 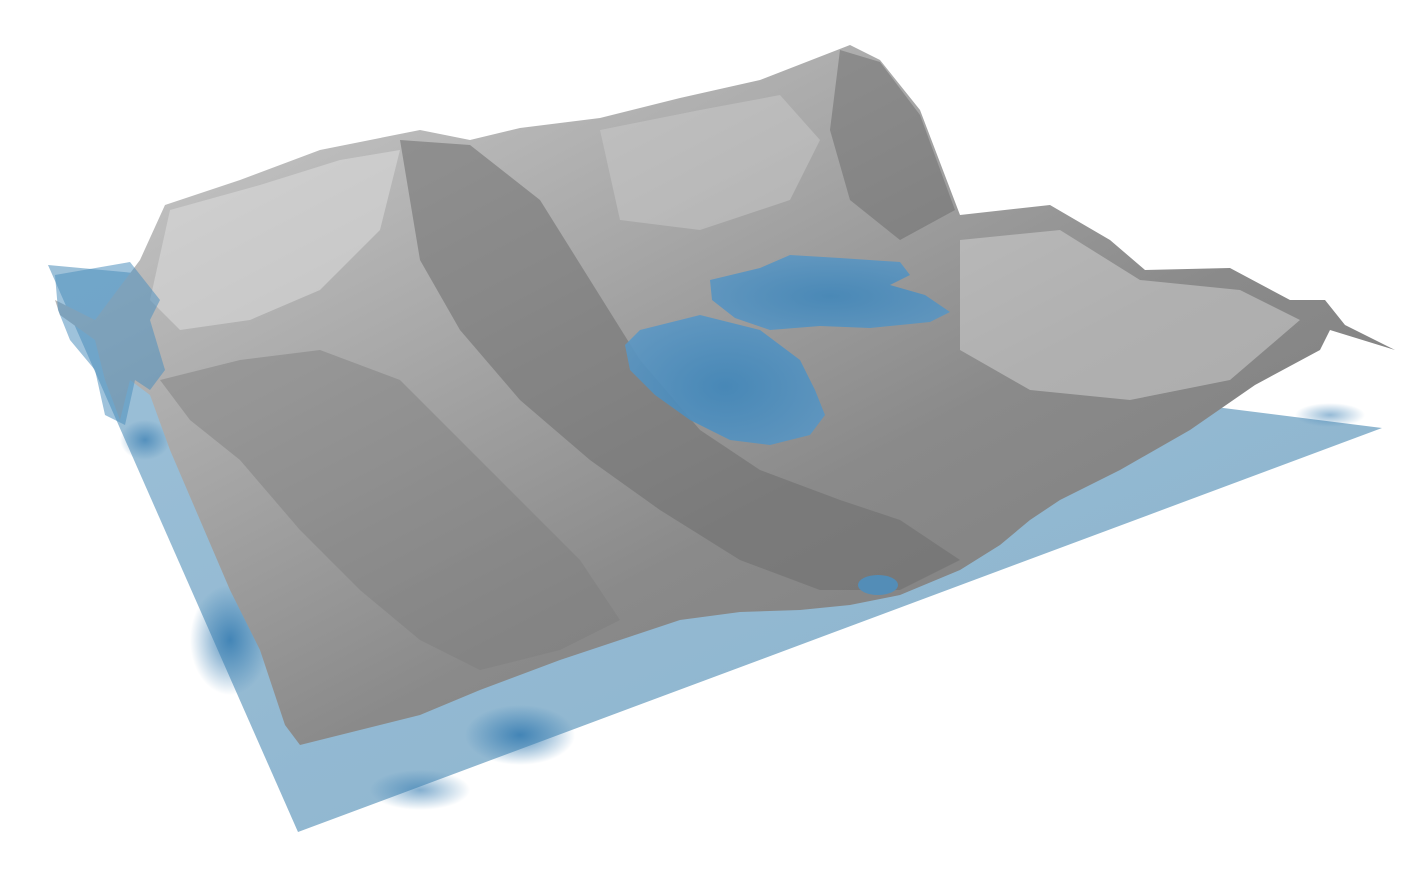 What do you see at coordinates (878, 585) in the screenshot?
I see `pond-small` at bounding box center [878, 585].